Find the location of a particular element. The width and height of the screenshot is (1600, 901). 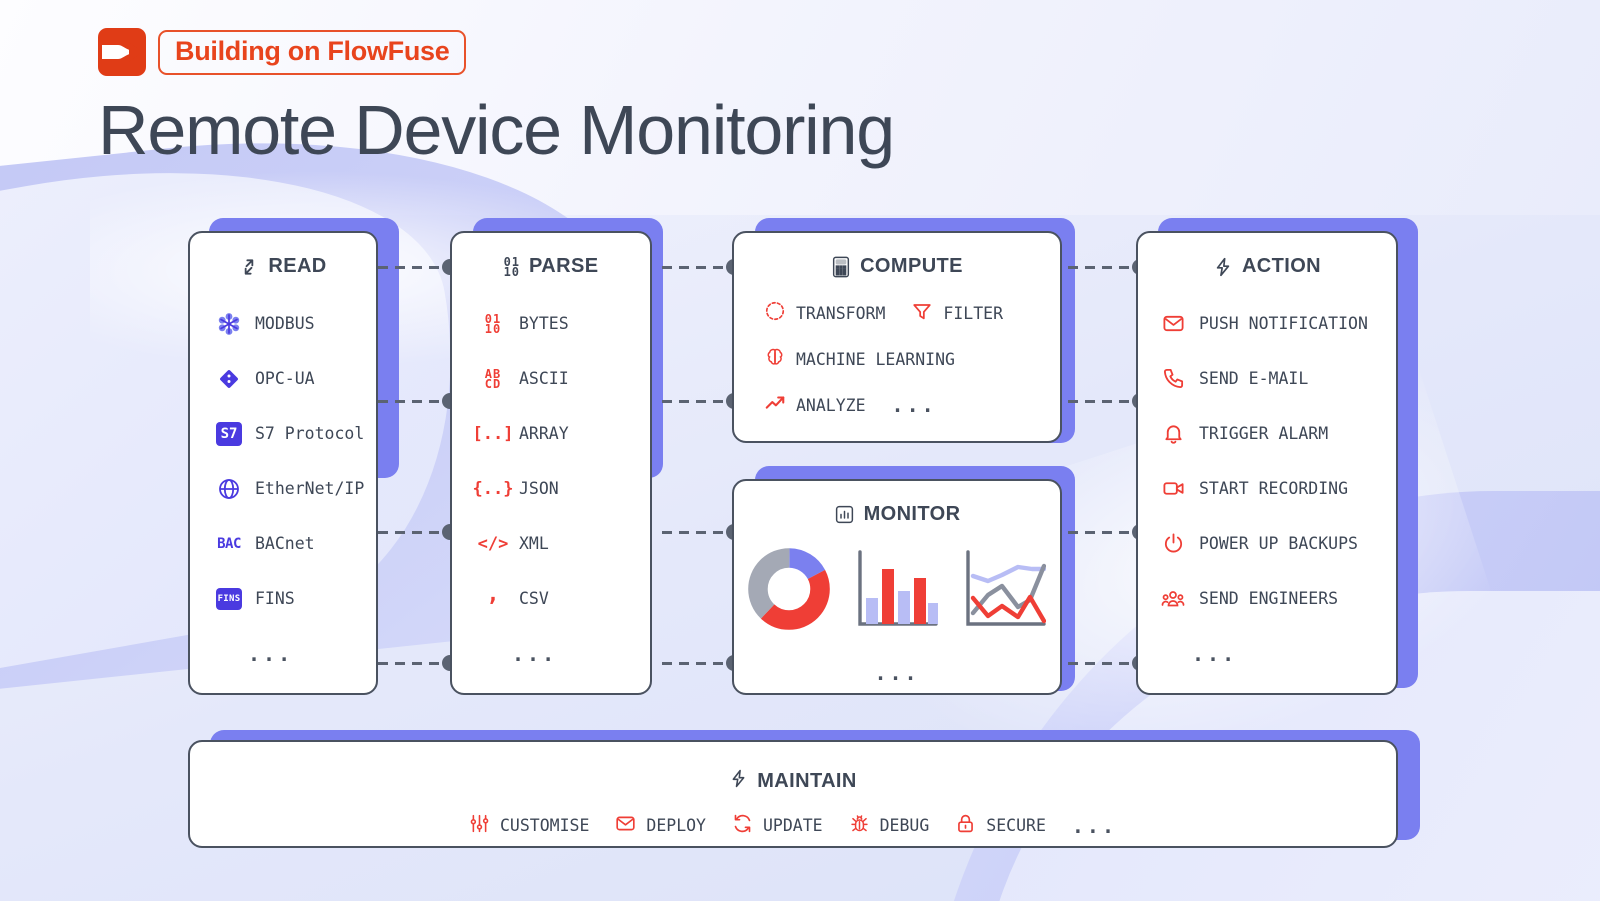

ascii-abcd-icon: AB CD is located at coordinates (493, 379).